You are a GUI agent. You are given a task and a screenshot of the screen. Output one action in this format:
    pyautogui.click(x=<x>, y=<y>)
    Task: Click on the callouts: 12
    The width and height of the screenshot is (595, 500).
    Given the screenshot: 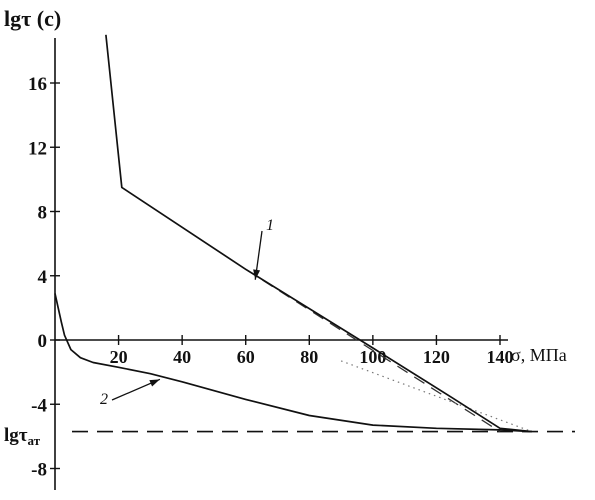 What is the action you would take?
    pyautogui.click(x=187, y=312)
    